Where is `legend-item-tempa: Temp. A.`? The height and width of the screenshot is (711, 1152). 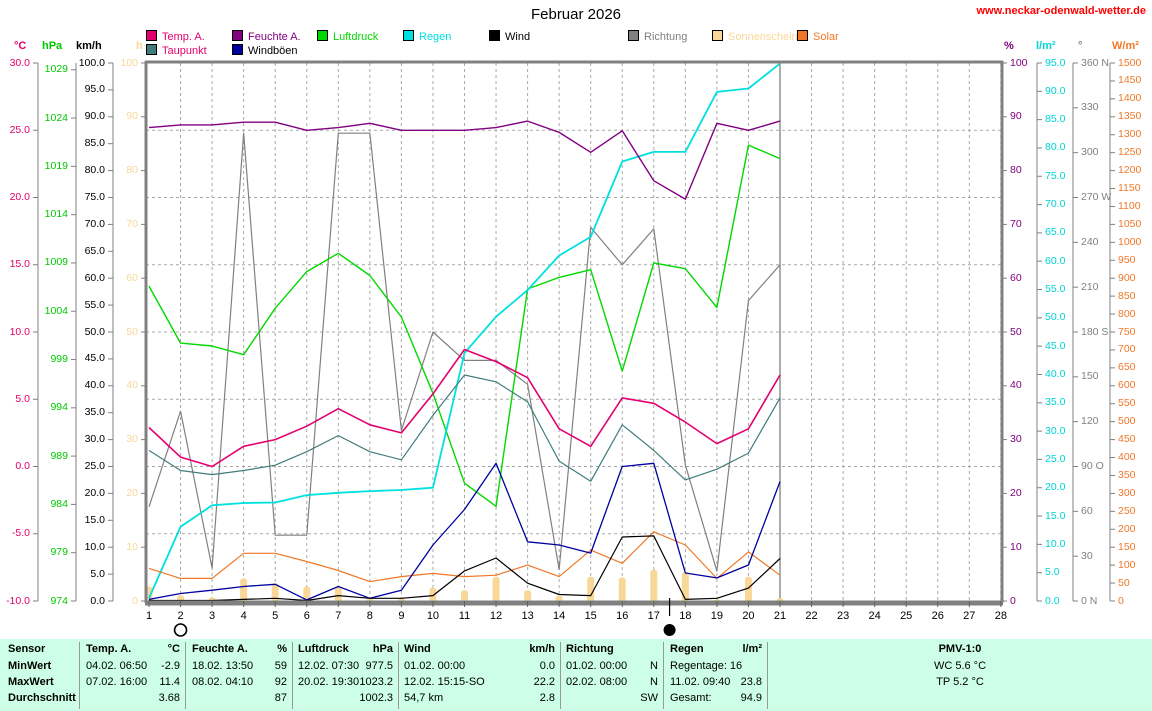
legend-item-tempa: Temp. A. is located at coordinates (175, 36).